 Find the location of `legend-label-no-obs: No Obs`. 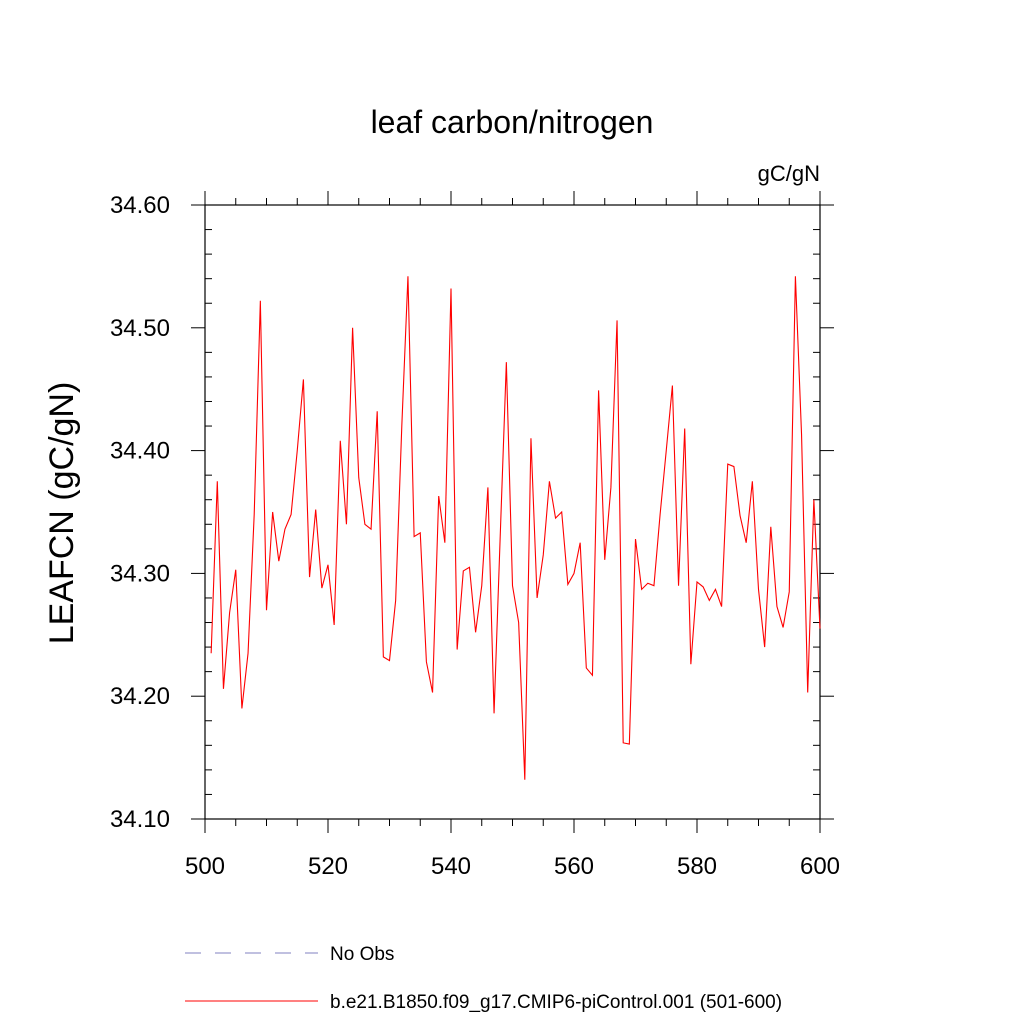

legend-label-no-obs: No Obs is located at coordinates (362, 954).